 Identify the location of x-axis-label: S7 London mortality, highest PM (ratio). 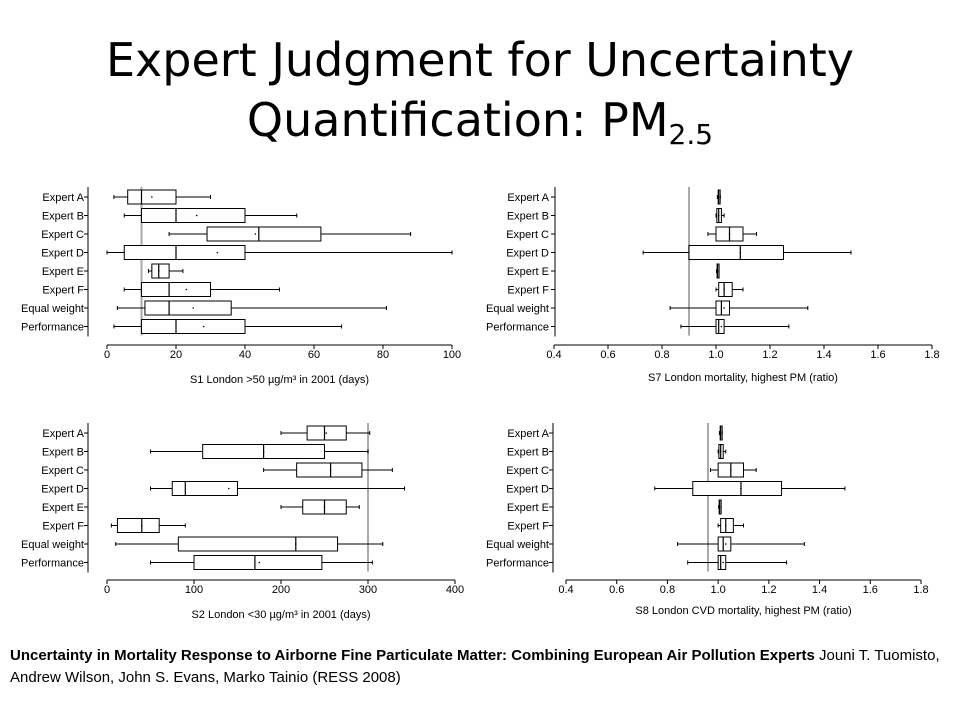
(743, 378).